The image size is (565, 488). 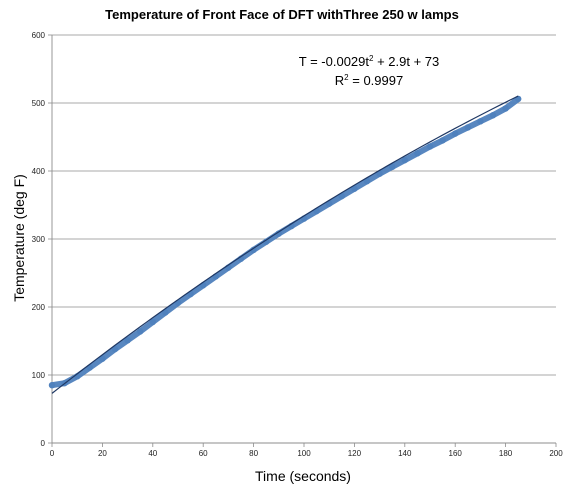 I want to click on y-tick-label-500: 500, so click(x=39, y=103).